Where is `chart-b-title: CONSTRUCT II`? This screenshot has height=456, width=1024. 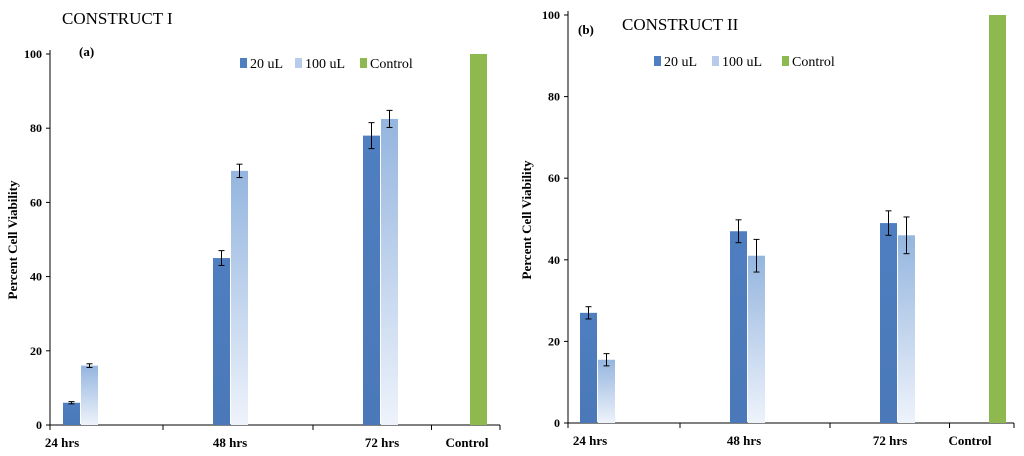
chart-b-title: CONSTRUCT II is located at coordinates (680, 24).